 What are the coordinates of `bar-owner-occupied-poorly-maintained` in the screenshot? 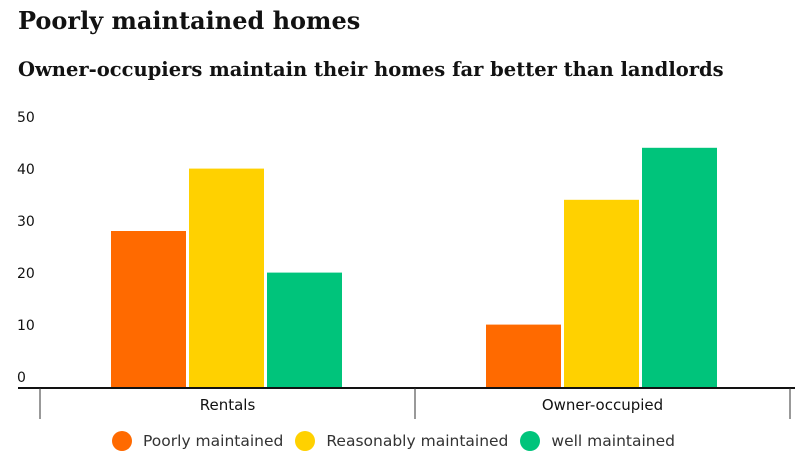 It's located at (523, 355).